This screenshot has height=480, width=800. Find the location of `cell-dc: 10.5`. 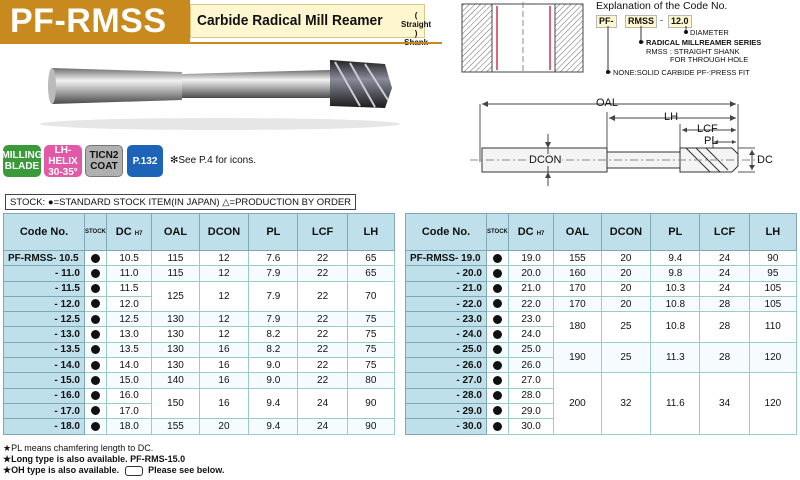

cell-dc: 10.5 is located at coordinates (129, 258).